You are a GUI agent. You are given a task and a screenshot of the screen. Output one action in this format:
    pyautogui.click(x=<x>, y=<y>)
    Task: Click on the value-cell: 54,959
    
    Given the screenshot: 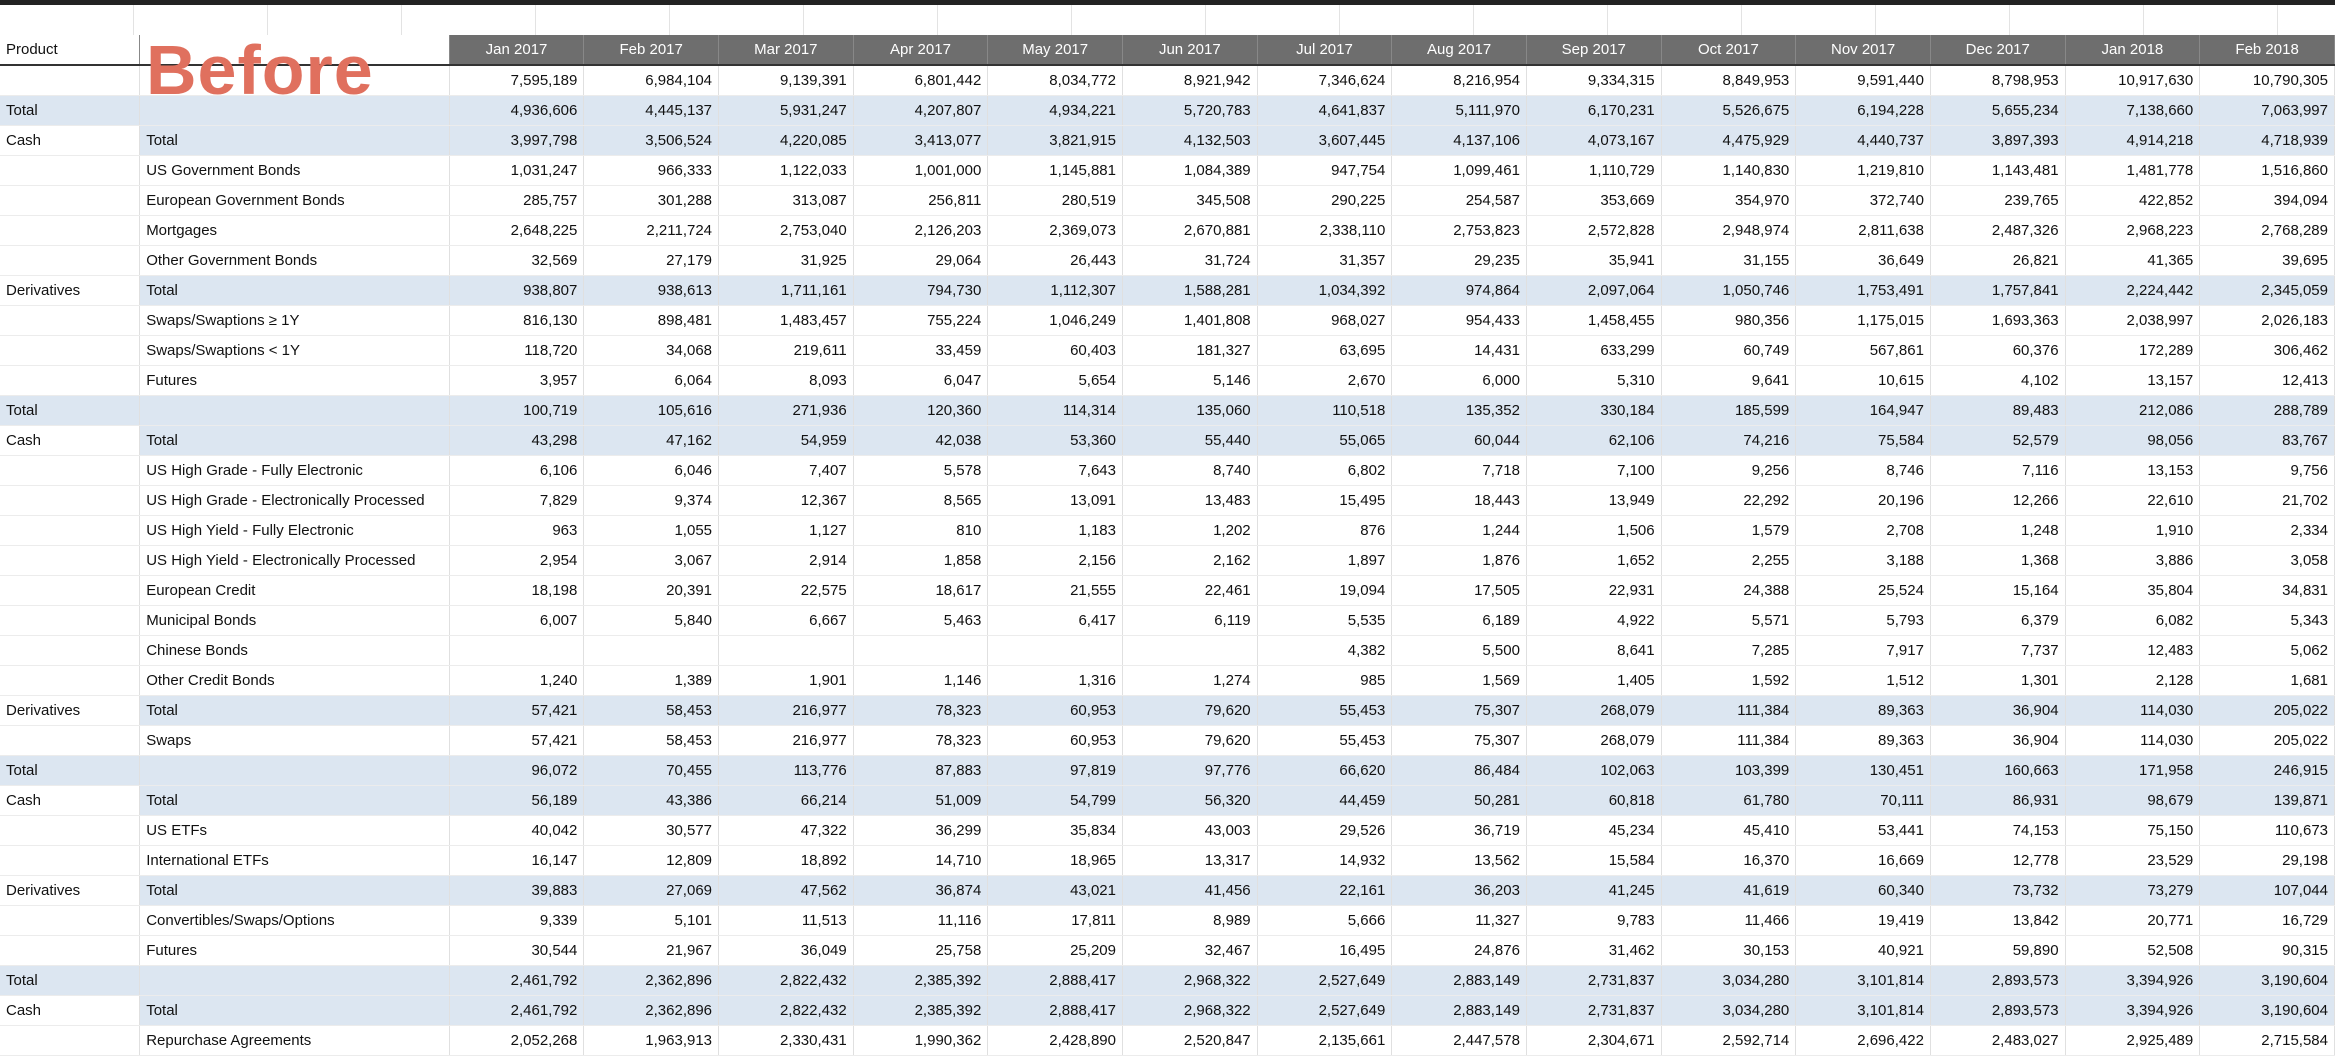 What is the action you would take?
    pyautogui.click(x=786, y=440)
    